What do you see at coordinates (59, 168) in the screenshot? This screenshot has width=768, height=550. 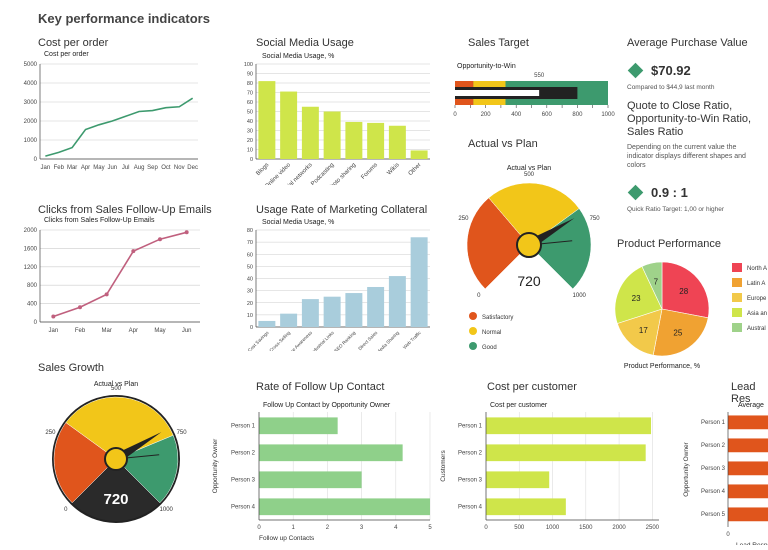 I see `x-tick-label: Feb` at bounding box center [59, 168].